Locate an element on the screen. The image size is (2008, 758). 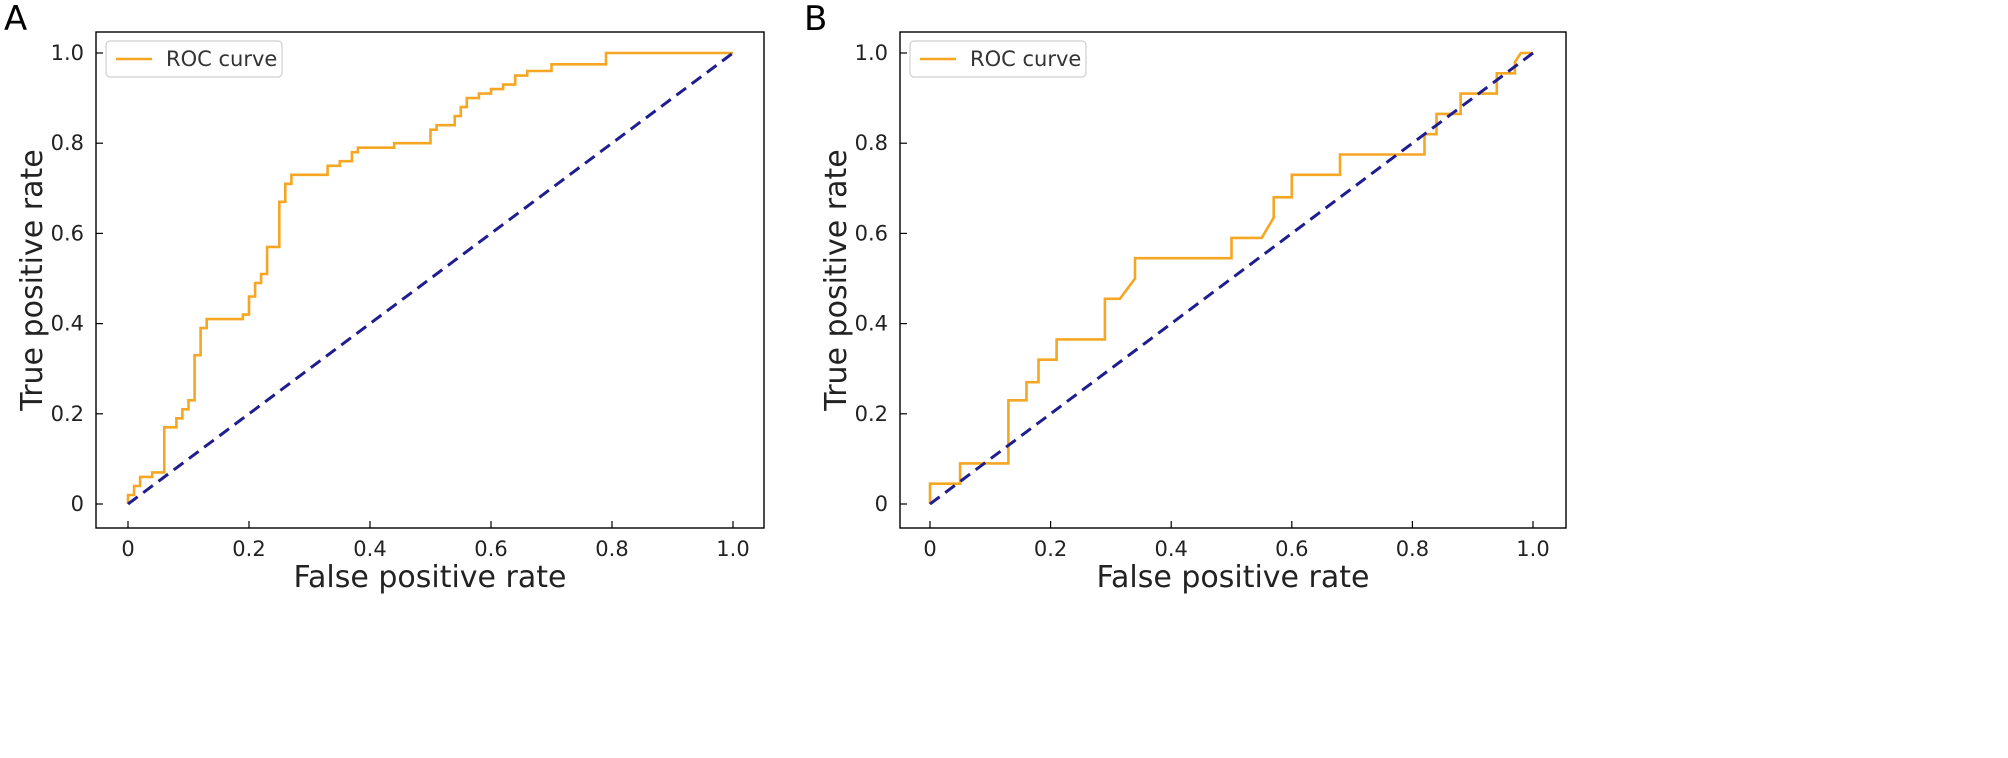
panel-letter: B is located at coordinates (815, 19).